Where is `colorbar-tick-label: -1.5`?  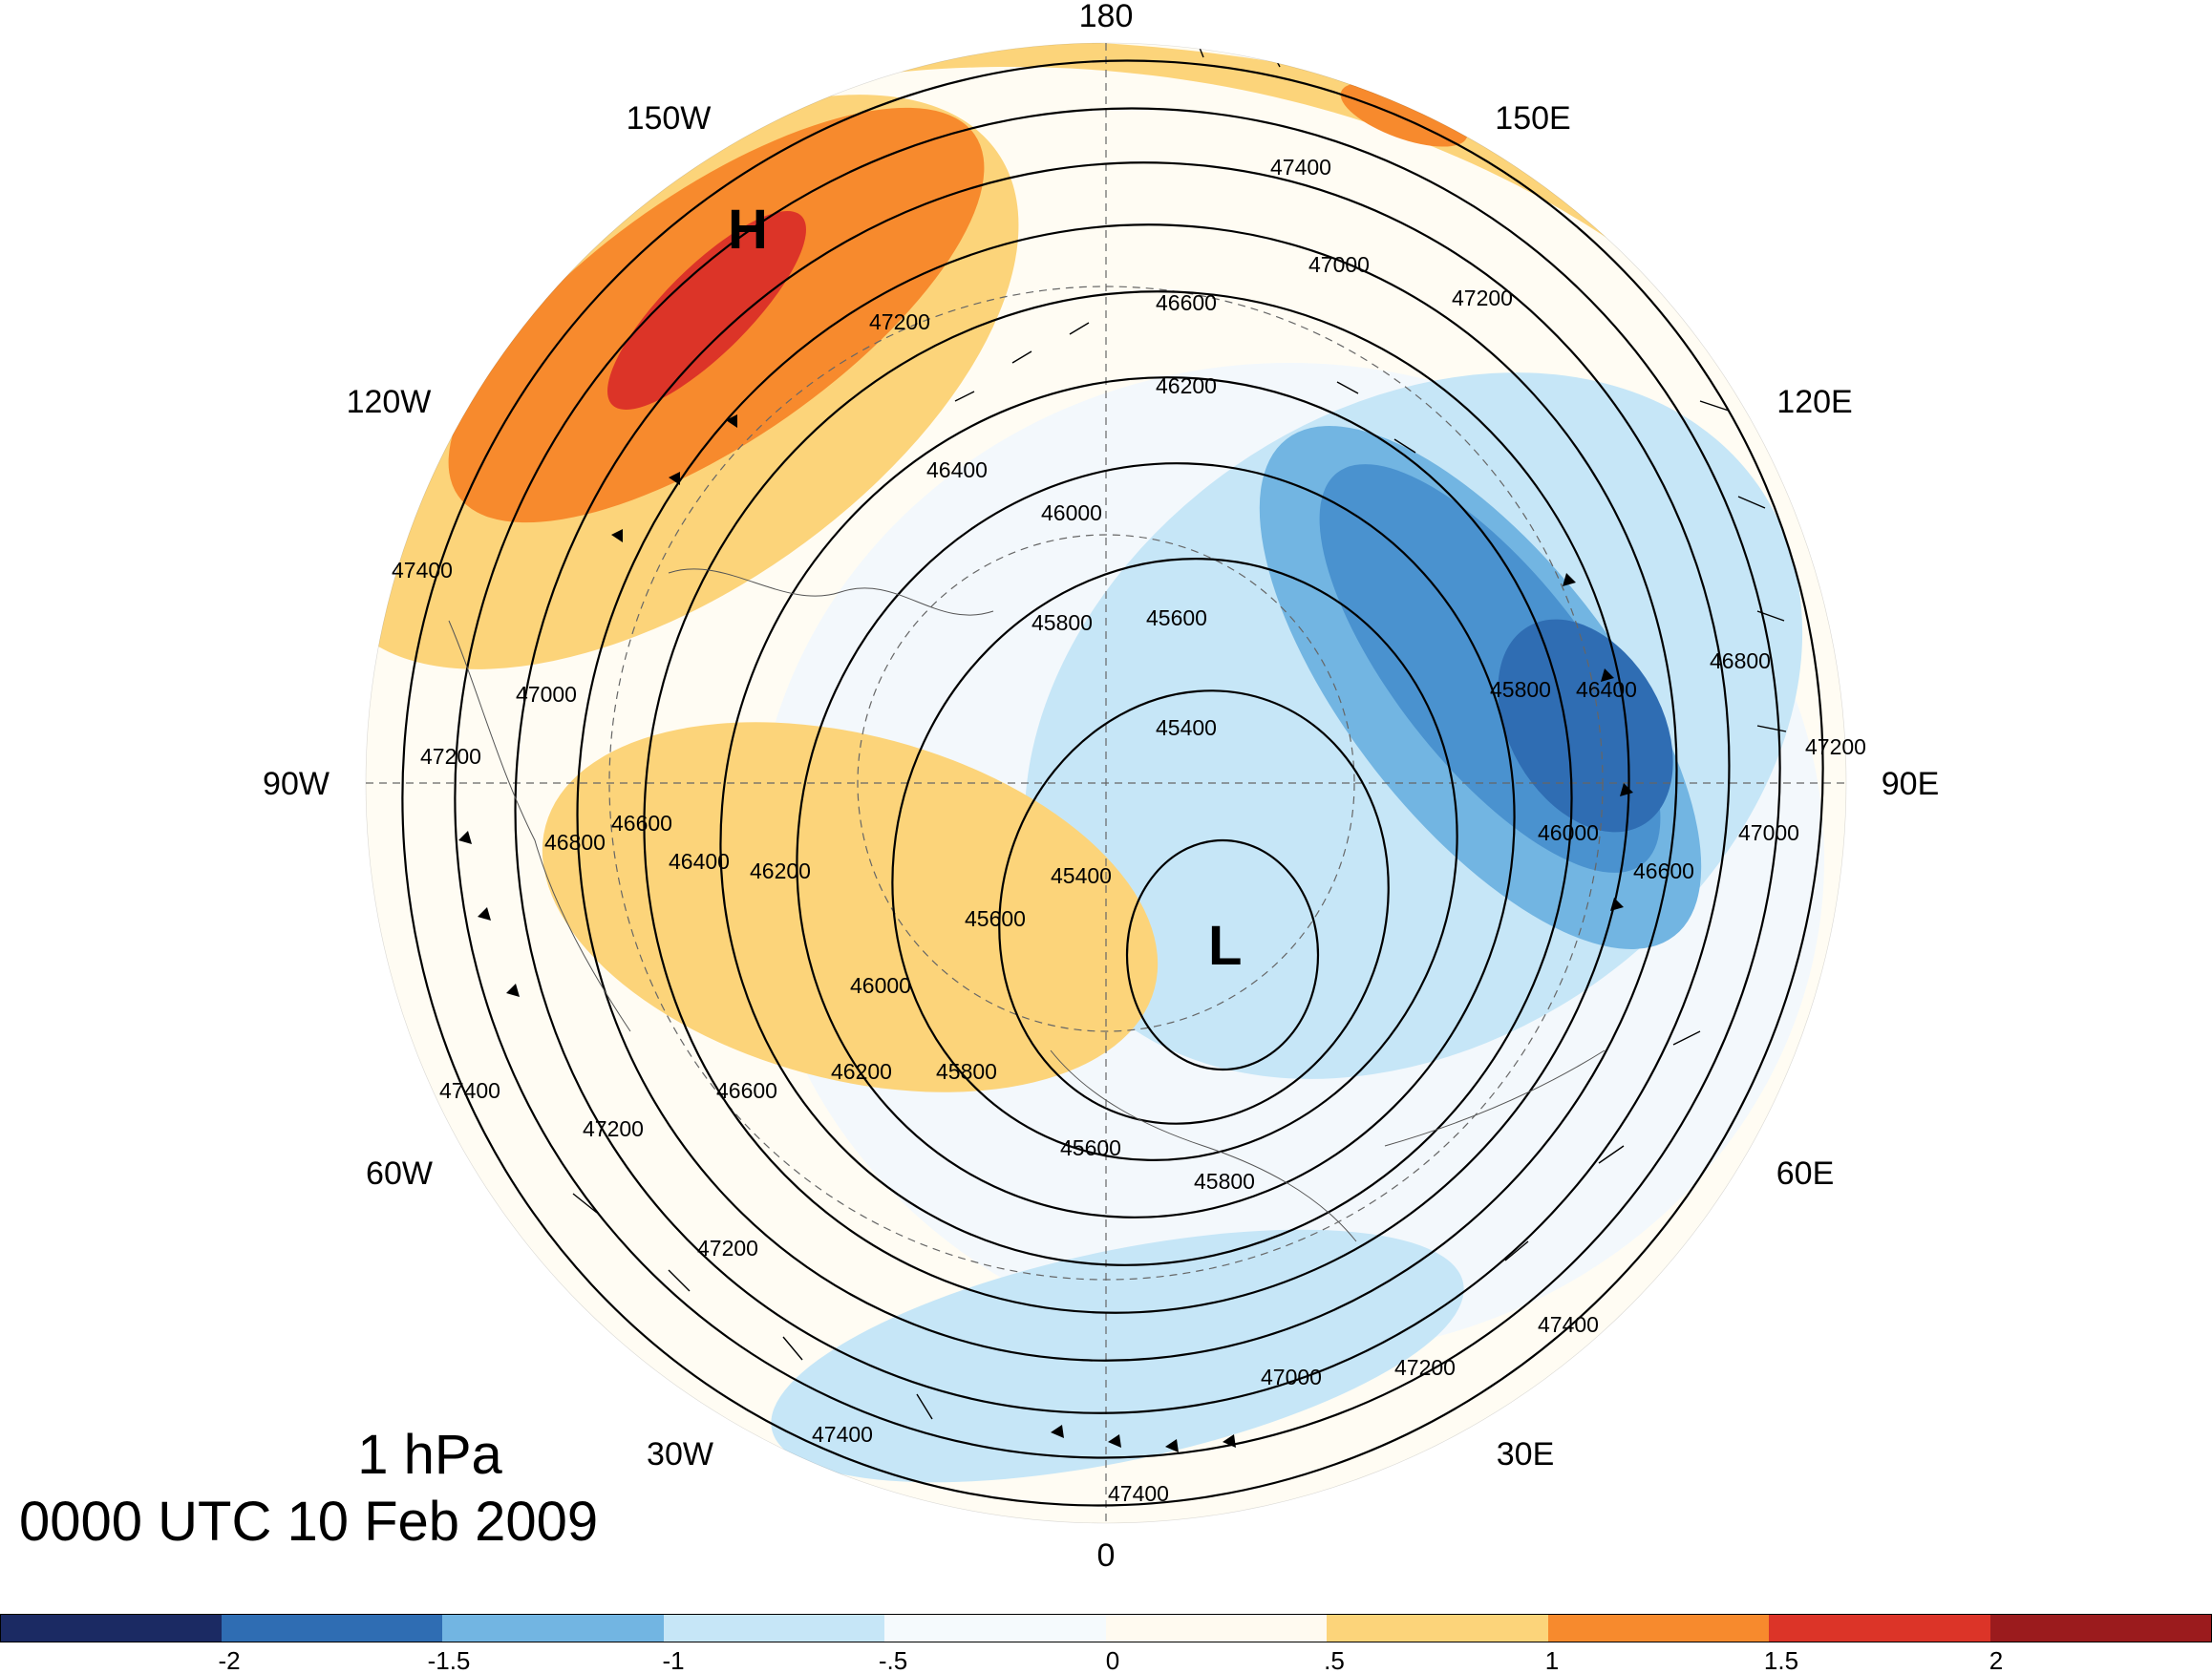
colorbar-tick-label: -1.5 is located at coordinates (449, 1660).